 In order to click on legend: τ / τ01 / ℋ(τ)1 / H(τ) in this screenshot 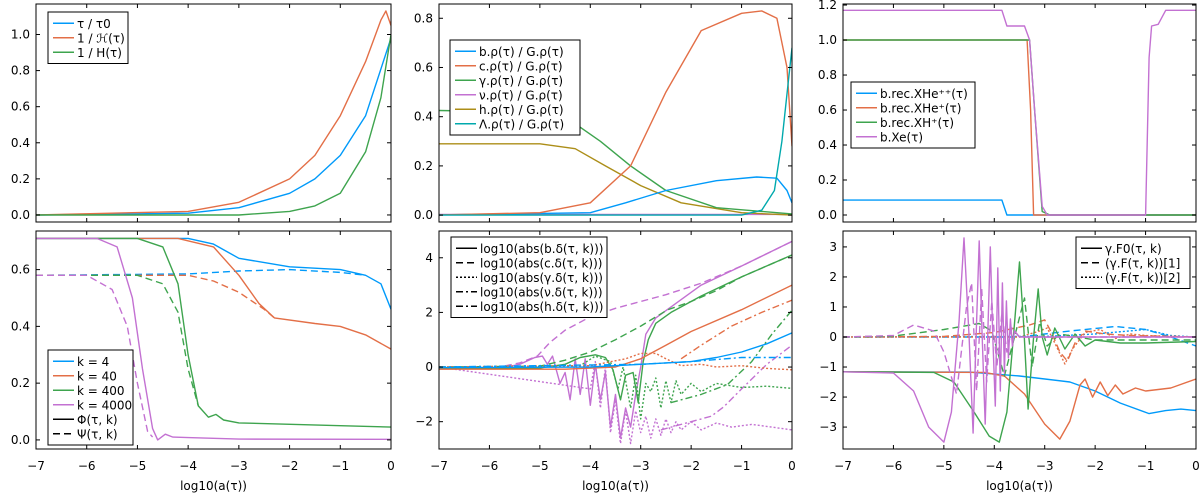, I will do `click(88, 37)`.